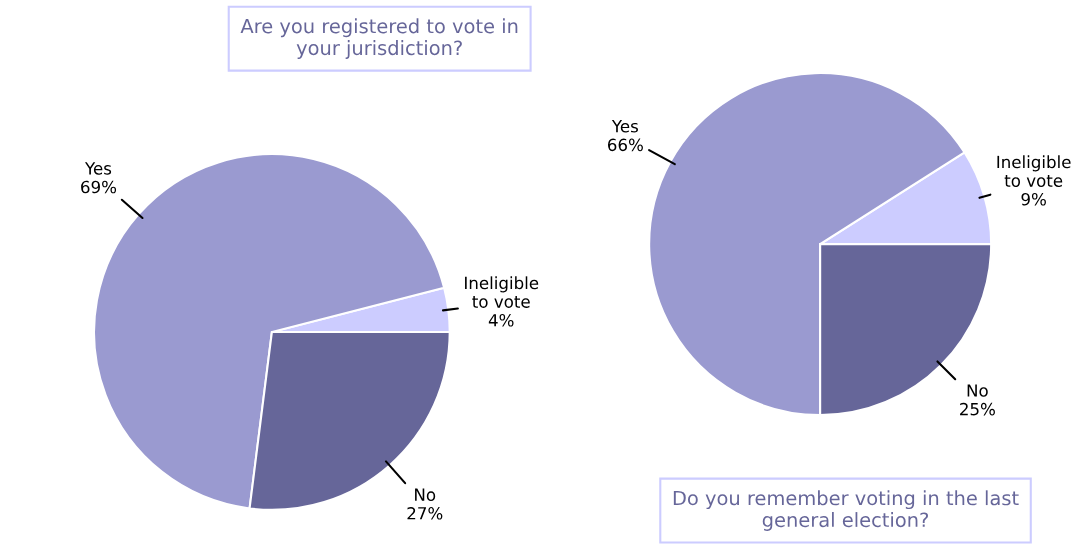 This screenshot has height=552, width=1091. Describe the element at coordinates (501, 320) in the screenshot. I see `data-label: 4%` at that location.